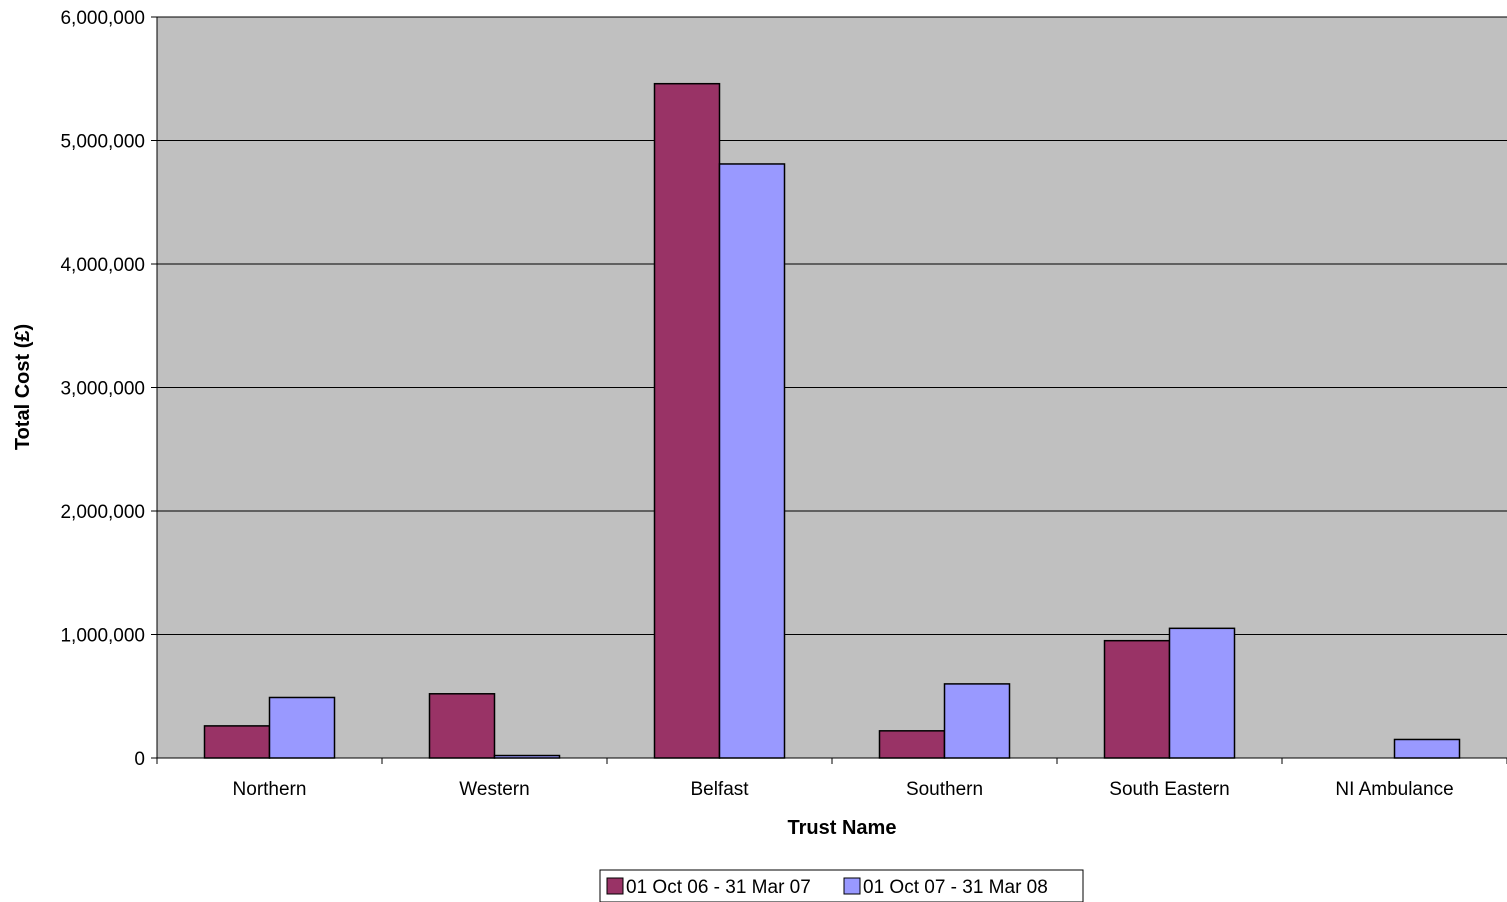  Describe the element at coordinates (102, 265) in the screenshot. I see `y-tick-label: 4,000,000` at that location.